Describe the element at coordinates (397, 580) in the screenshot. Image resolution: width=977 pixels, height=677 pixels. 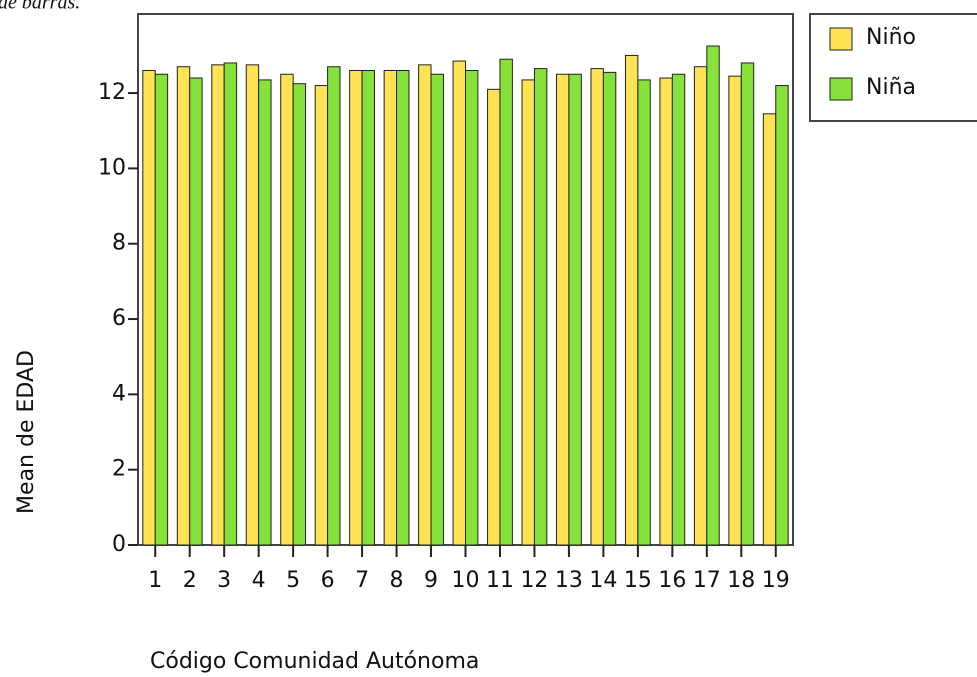
I see `x-tick-label: 8` at that location.